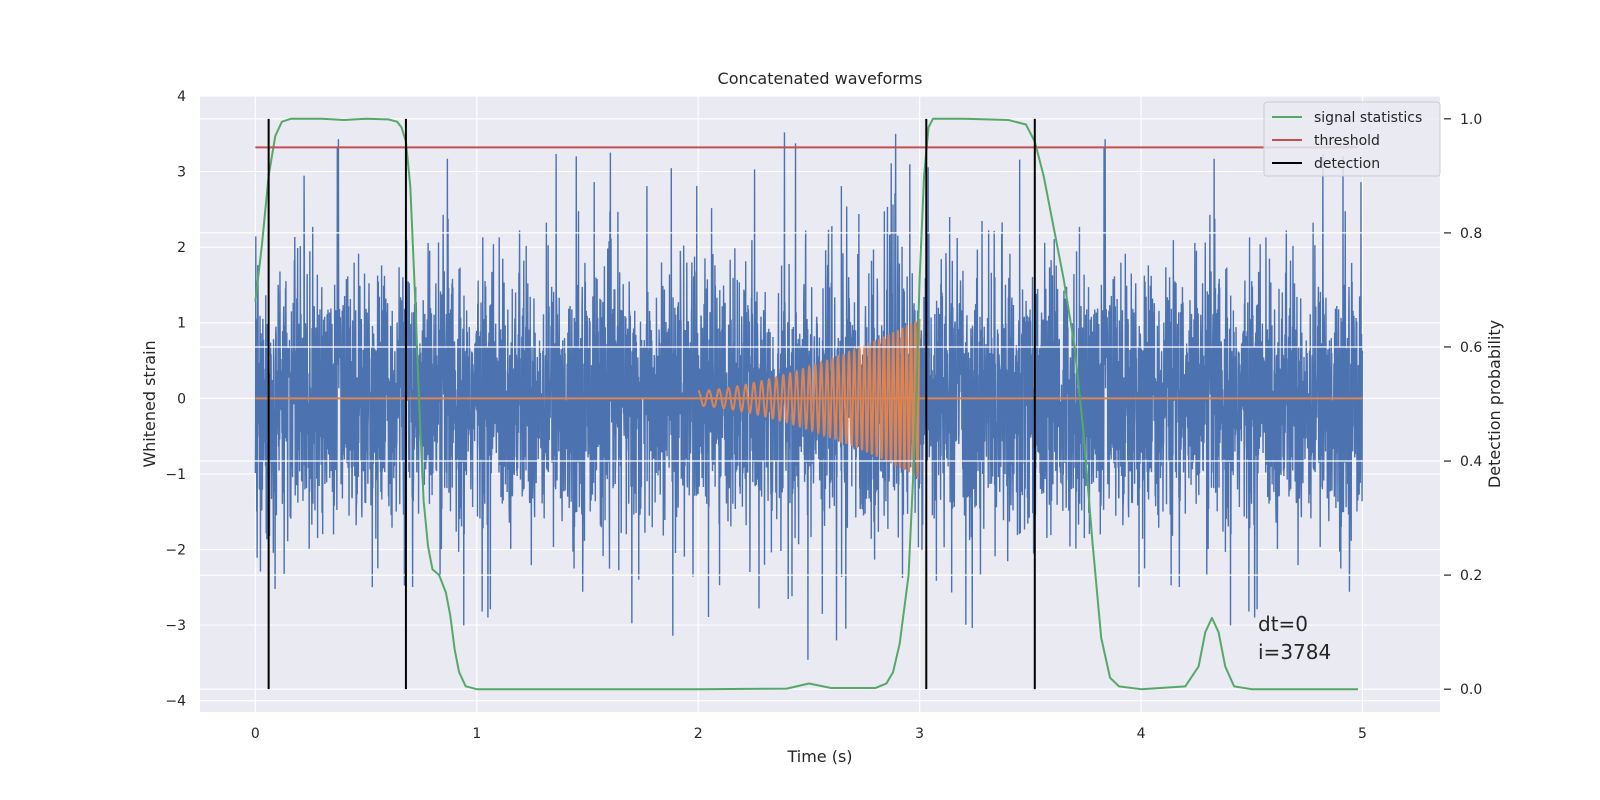  What do you see at coordinates (1347, 141) in the screenshot?
I see `legend-label-threshold: threshold` at bounding box center [1347, 141].